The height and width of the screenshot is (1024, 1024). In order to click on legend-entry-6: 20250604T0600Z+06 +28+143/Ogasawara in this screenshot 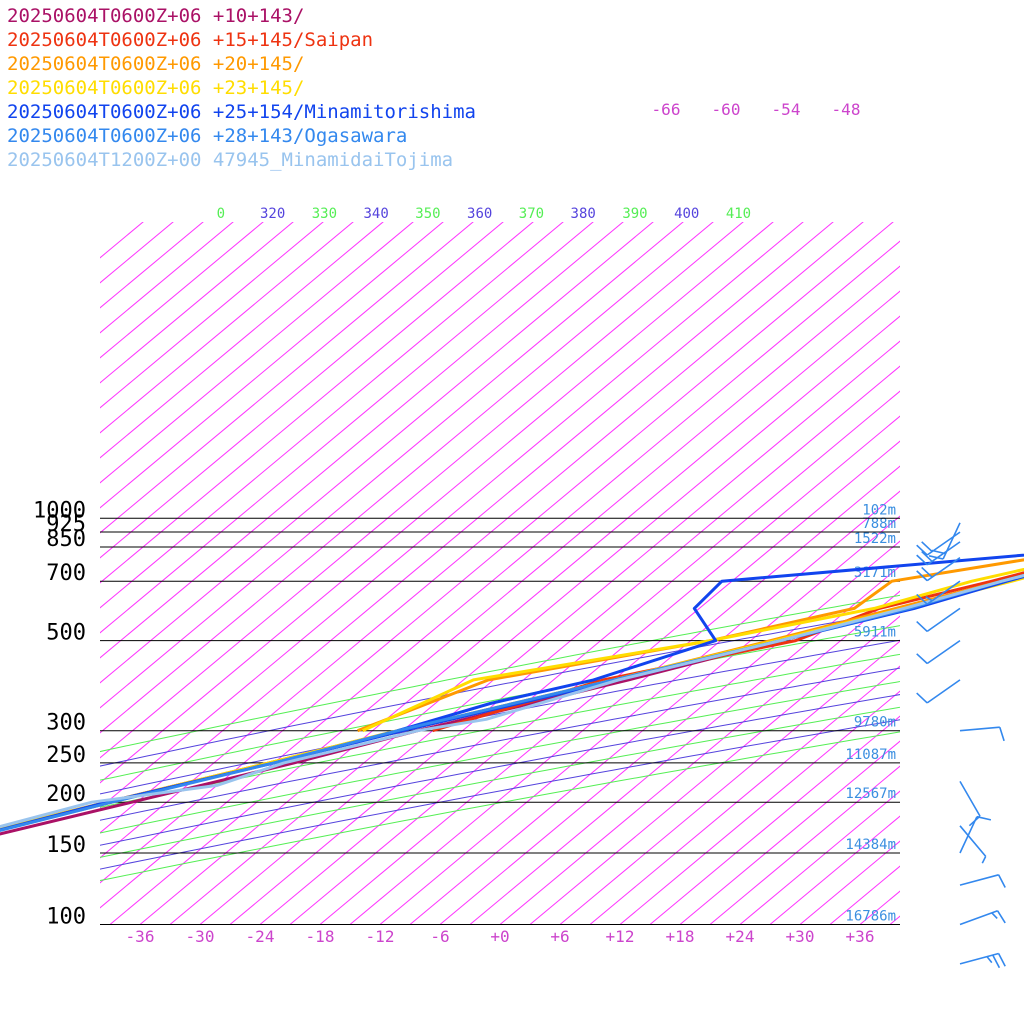, I will do `click(207, 136)`.